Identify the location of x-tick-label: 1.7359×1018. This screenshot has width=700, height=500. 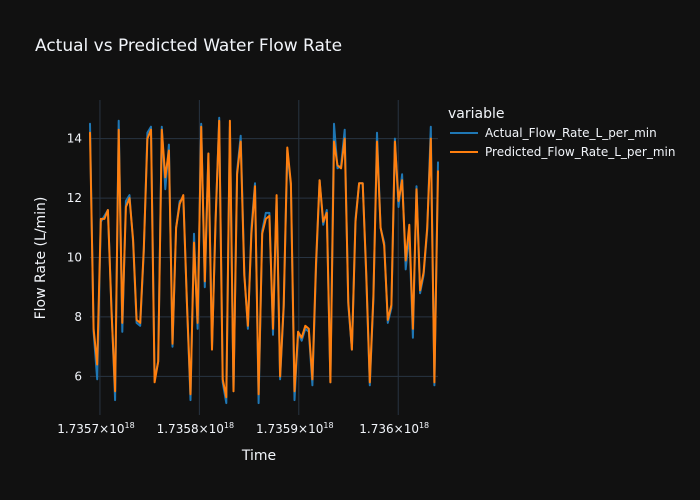
(295, 428).